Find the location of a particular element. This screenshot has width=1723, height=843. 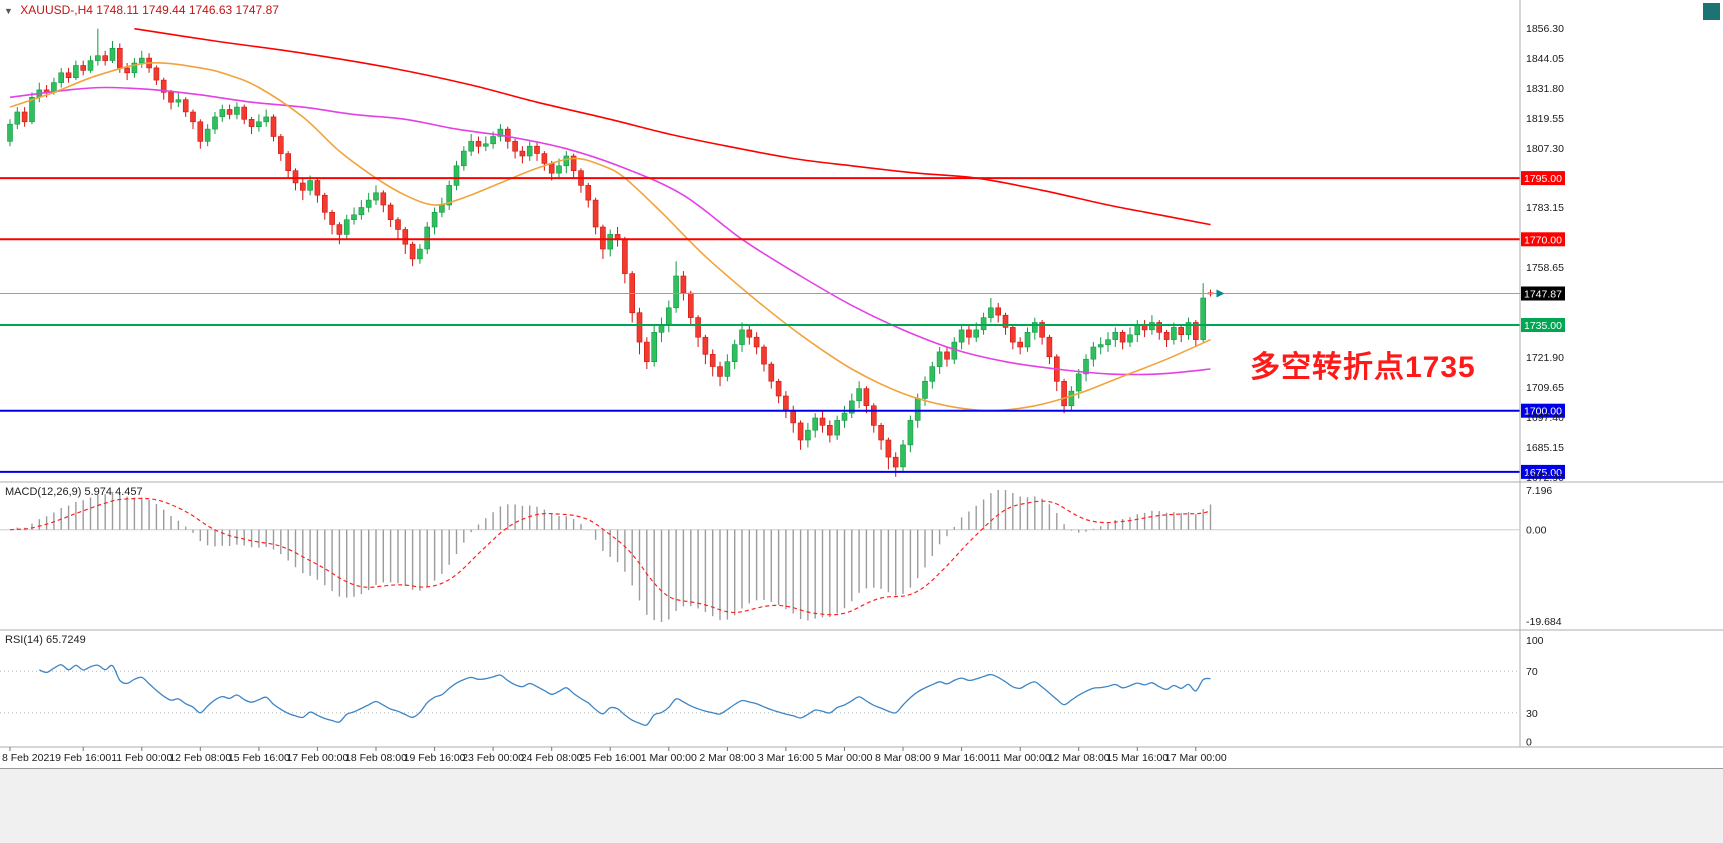

price-badge: 1795.00 is located at coordinates (1543, 178).